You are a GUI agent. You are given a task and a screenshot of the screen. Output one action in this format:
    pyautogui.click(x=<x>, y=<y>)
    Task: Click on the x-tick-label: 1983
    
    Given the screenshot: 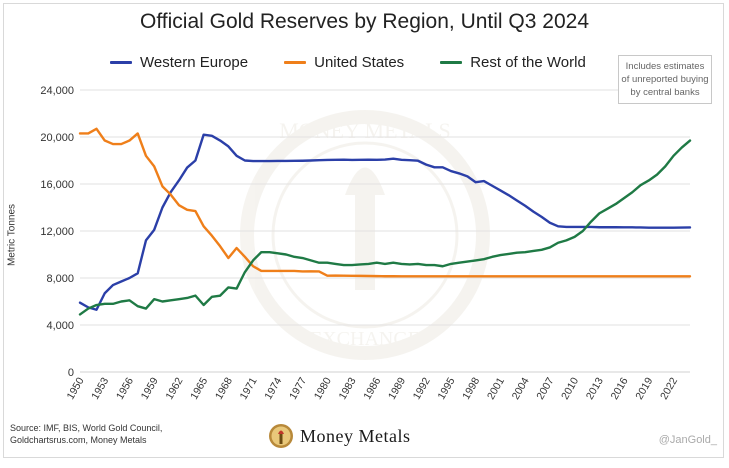 What is the action you would take?
    pyautogui.click(x=348, y=388)
    